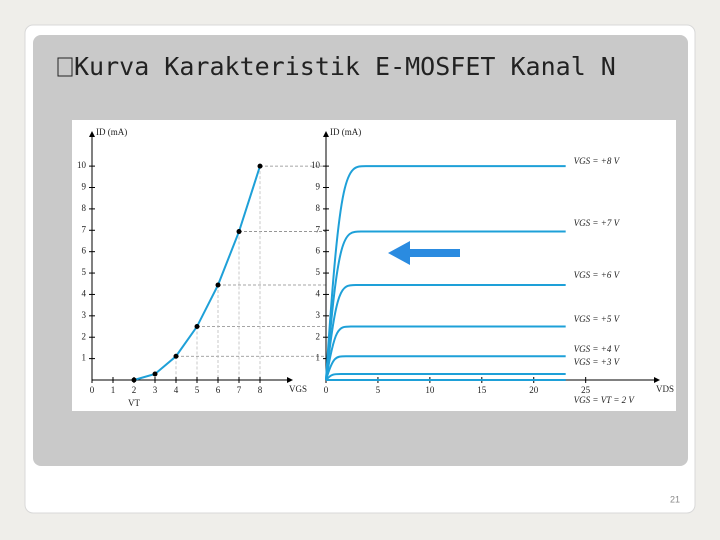 The image size is (720, 540). Describe the element at coordinates (430, 390) in the screenshot. I see `x-tick-label: 10` at that location.